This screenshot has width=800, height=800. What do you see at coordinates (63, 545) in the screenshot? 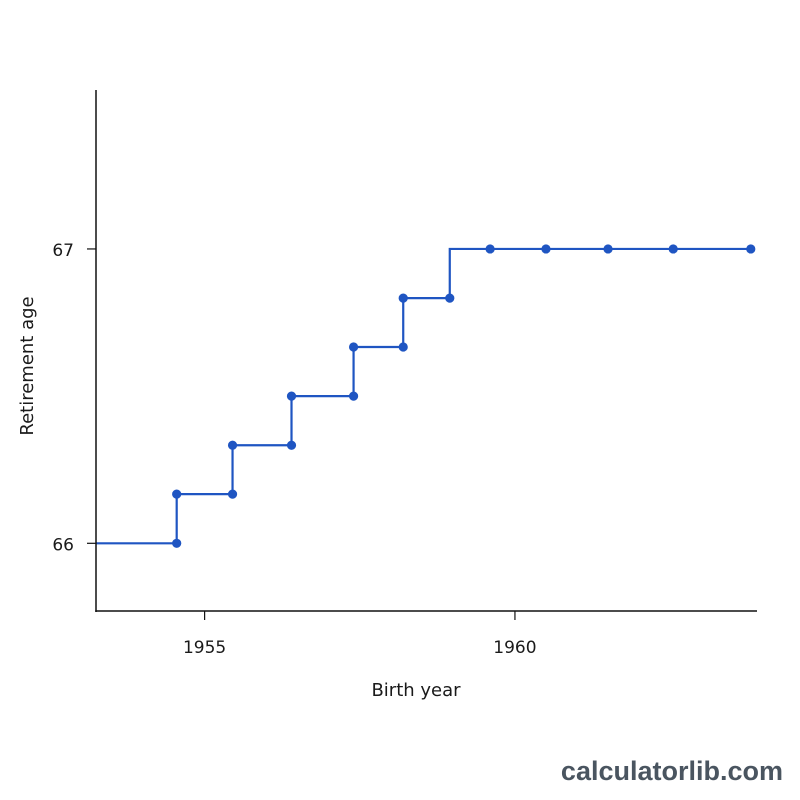
I see `y-tick-label: 66` at bounding box center [63, 545].